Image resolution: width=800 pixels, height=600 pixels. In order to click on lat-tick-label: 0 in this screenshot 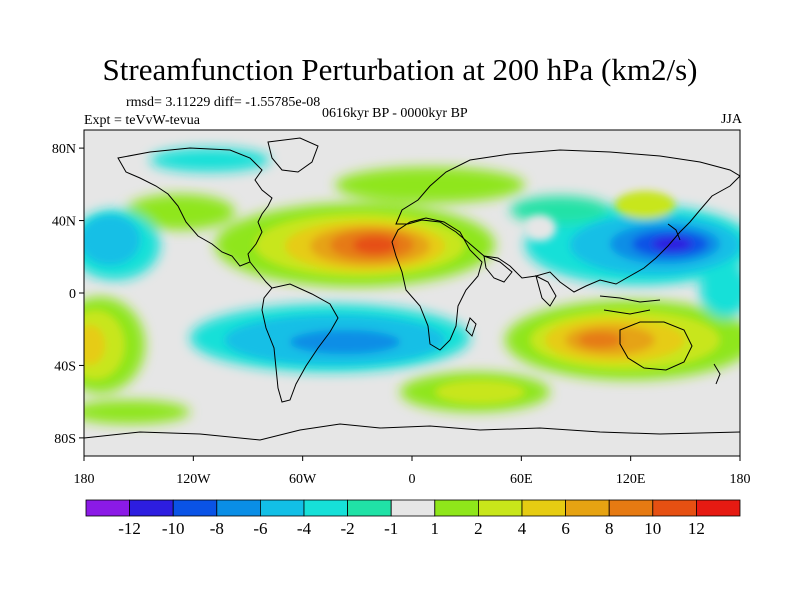, I will do `click(72, 294)`.